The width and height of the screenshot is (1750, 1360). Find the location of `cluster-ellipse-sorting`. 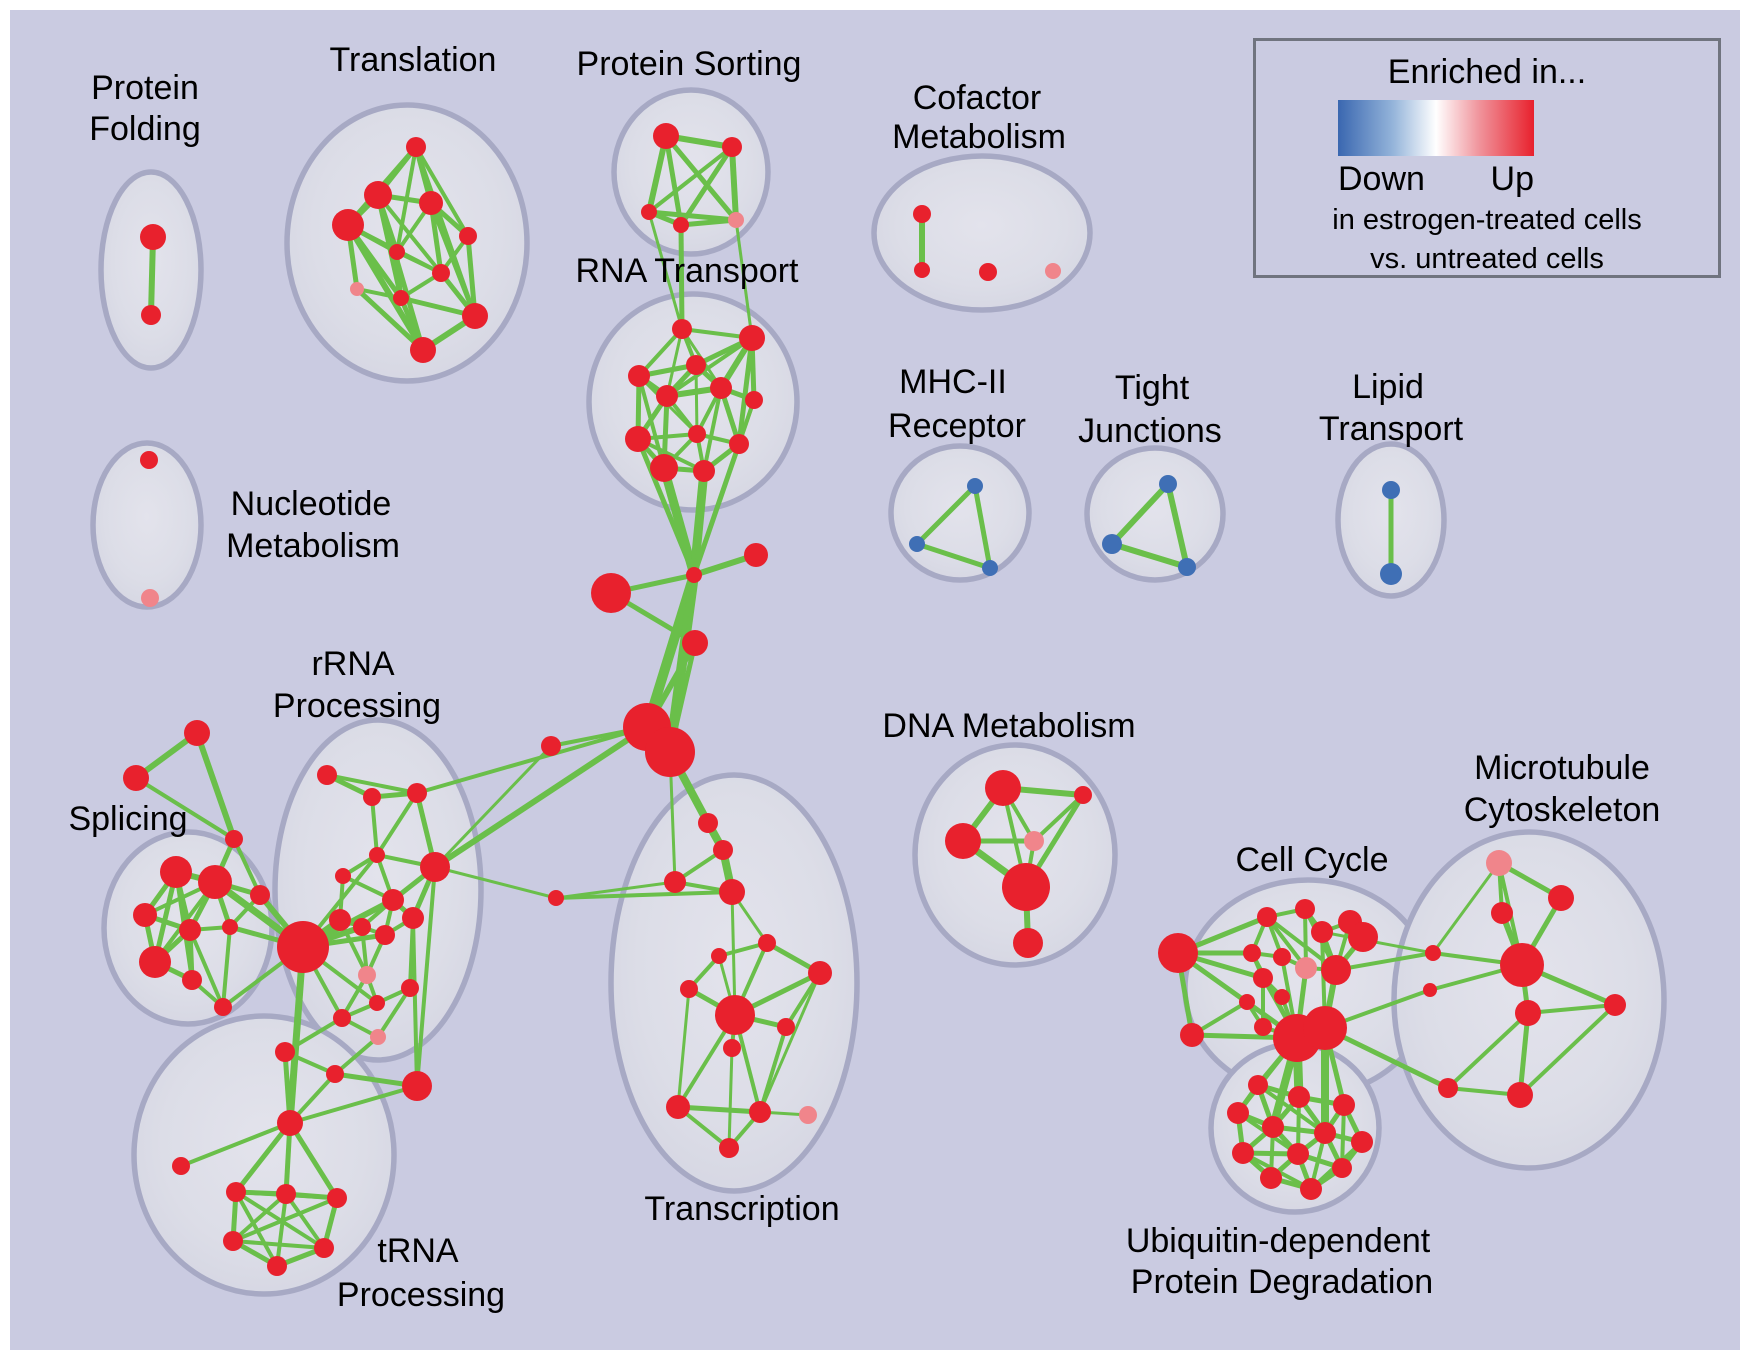

cluster-ellipse-sorting is located at coordinates (691, 172).